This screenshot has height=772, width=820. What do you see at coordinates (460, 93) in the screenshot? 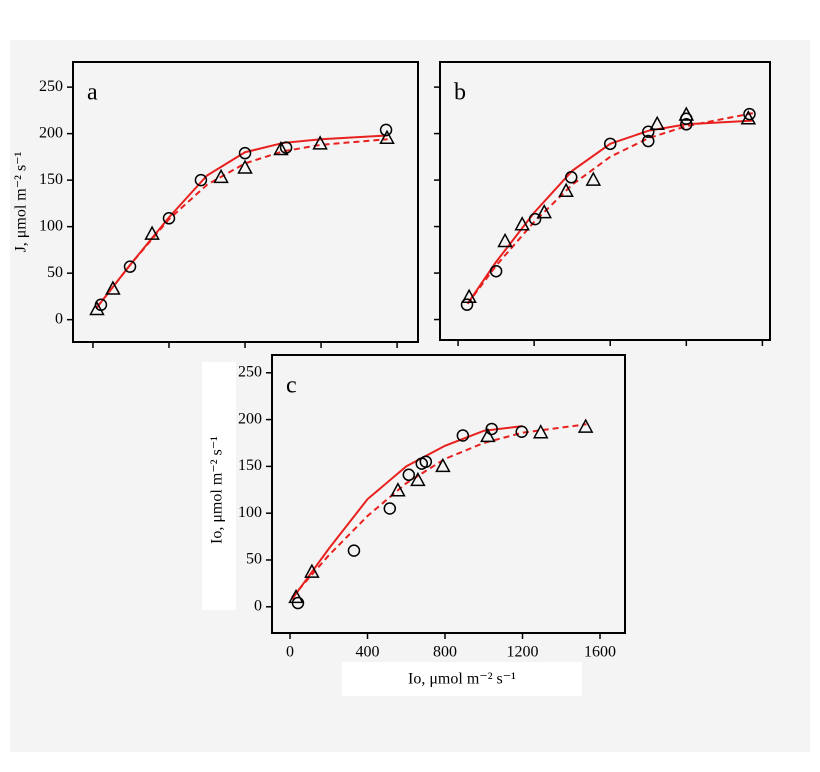
I see `panel-letter: b` at bounding box center [460, 93].